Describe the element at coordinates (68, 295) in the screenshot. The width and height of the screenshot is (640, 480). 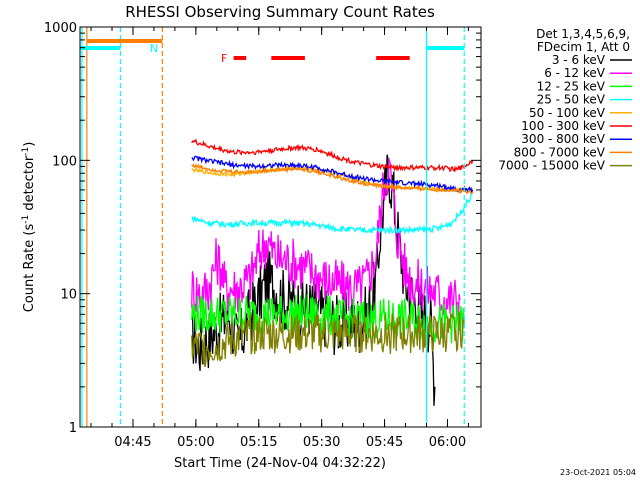
I see `y-tick-label: 10` at that location.